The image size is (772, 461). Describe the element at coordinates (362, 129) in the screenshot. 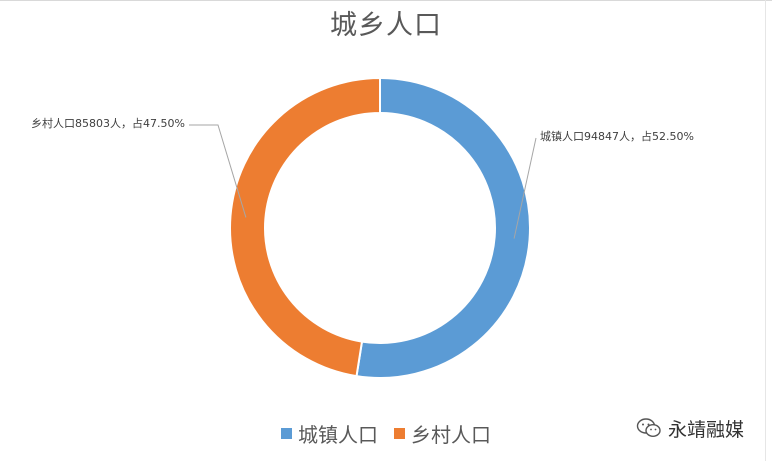

I see `data-labels: 城镇人口94847人，占52.50% 乡村人口85803人，占47.50%` at that location.